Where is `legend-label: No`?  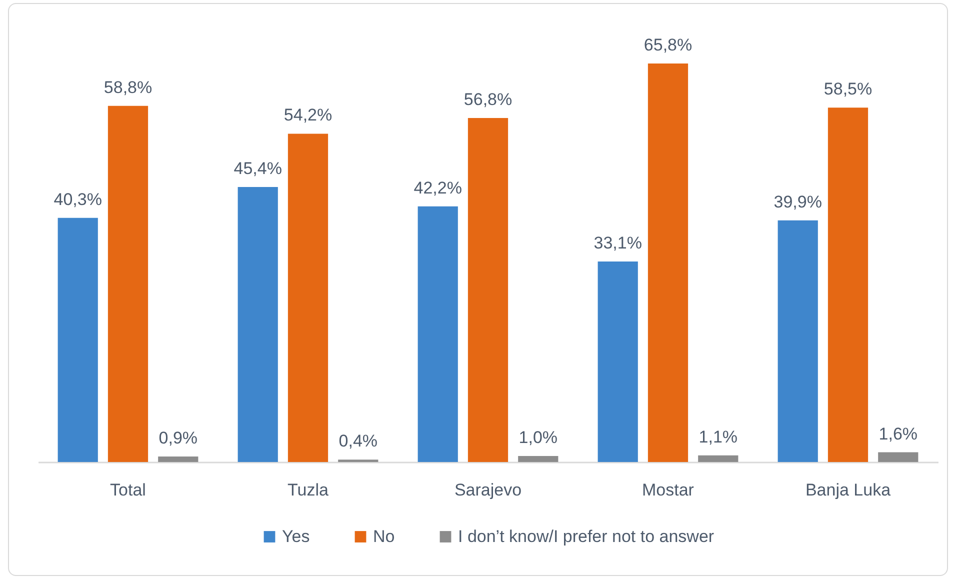
legend-label: No is located at coordinates (384, 536).